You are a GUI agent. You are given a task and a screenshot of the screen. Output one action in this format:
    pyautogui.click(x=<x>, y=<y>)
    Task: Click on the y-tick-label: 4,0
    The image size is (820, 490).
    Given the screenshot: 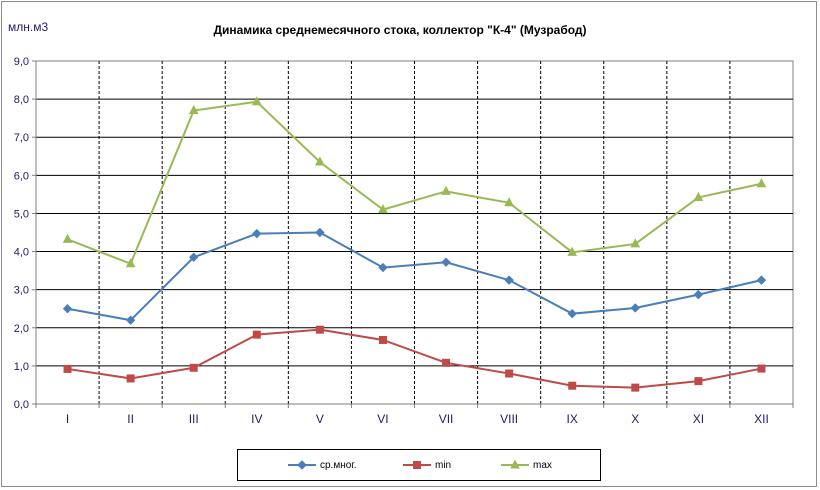 What is the action you would take?
    pyautogui.click(x=21, y=253)
    